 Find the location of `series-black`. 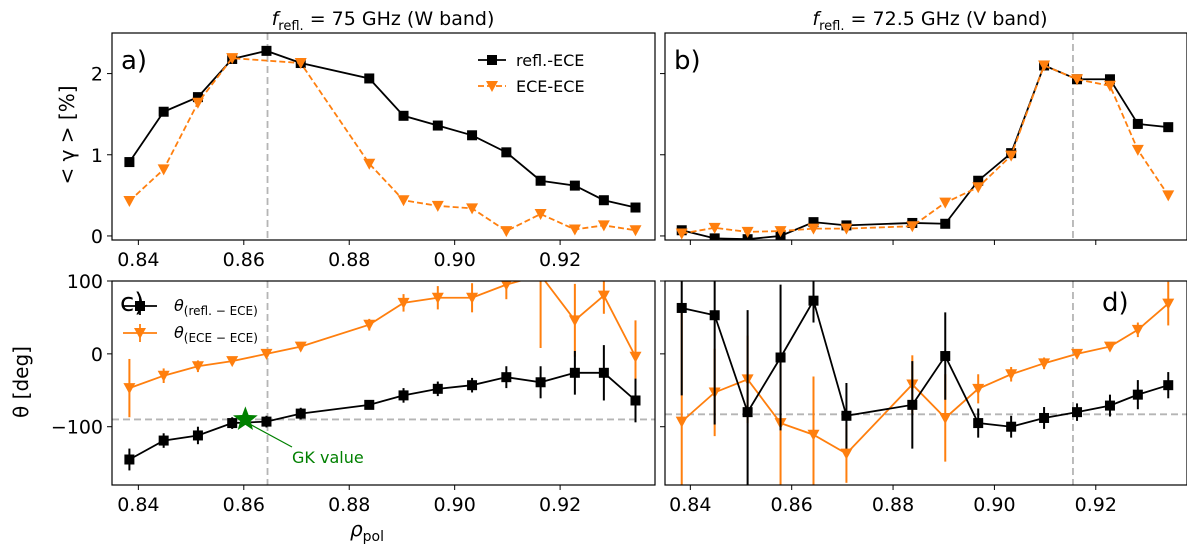

series-black is located at coordinates (382, 408).